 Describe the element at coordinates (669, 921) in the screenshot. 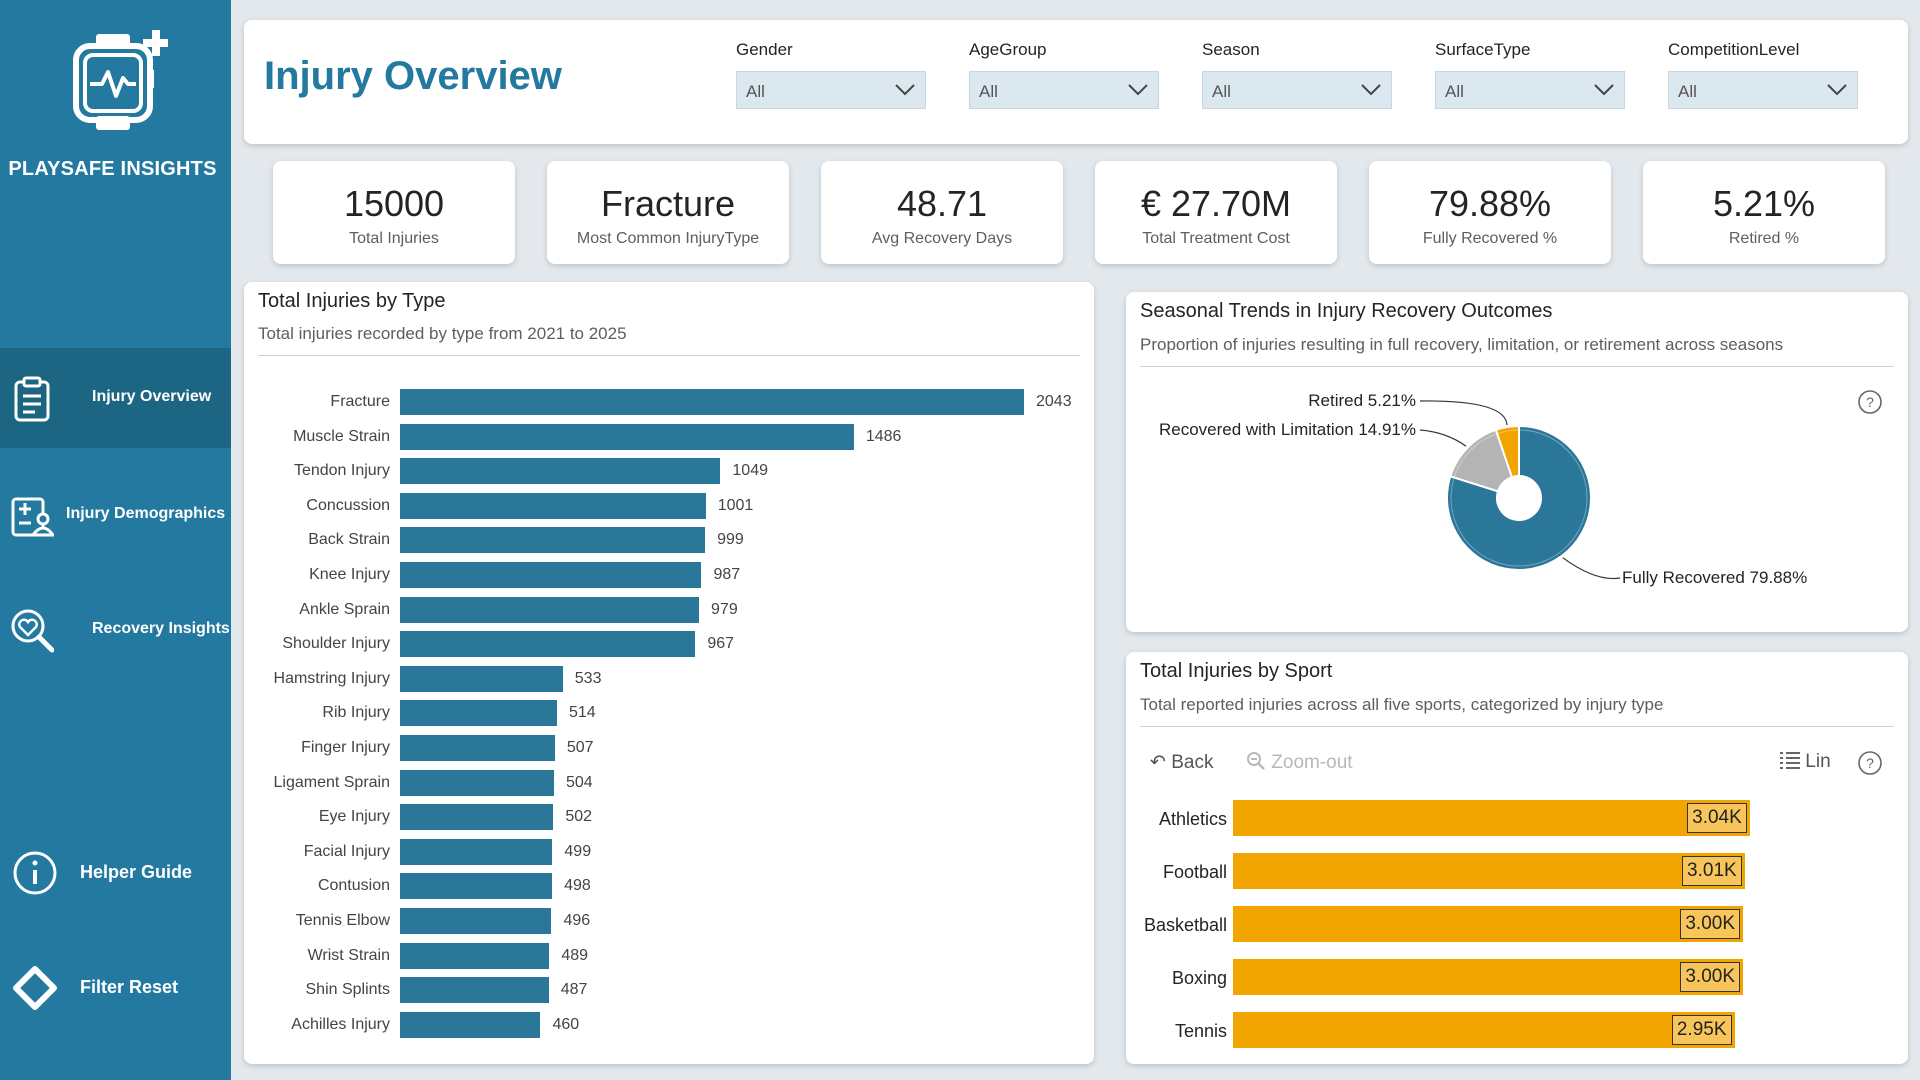

I see `type-bar-row: Tennis Elbow 496` at that location.